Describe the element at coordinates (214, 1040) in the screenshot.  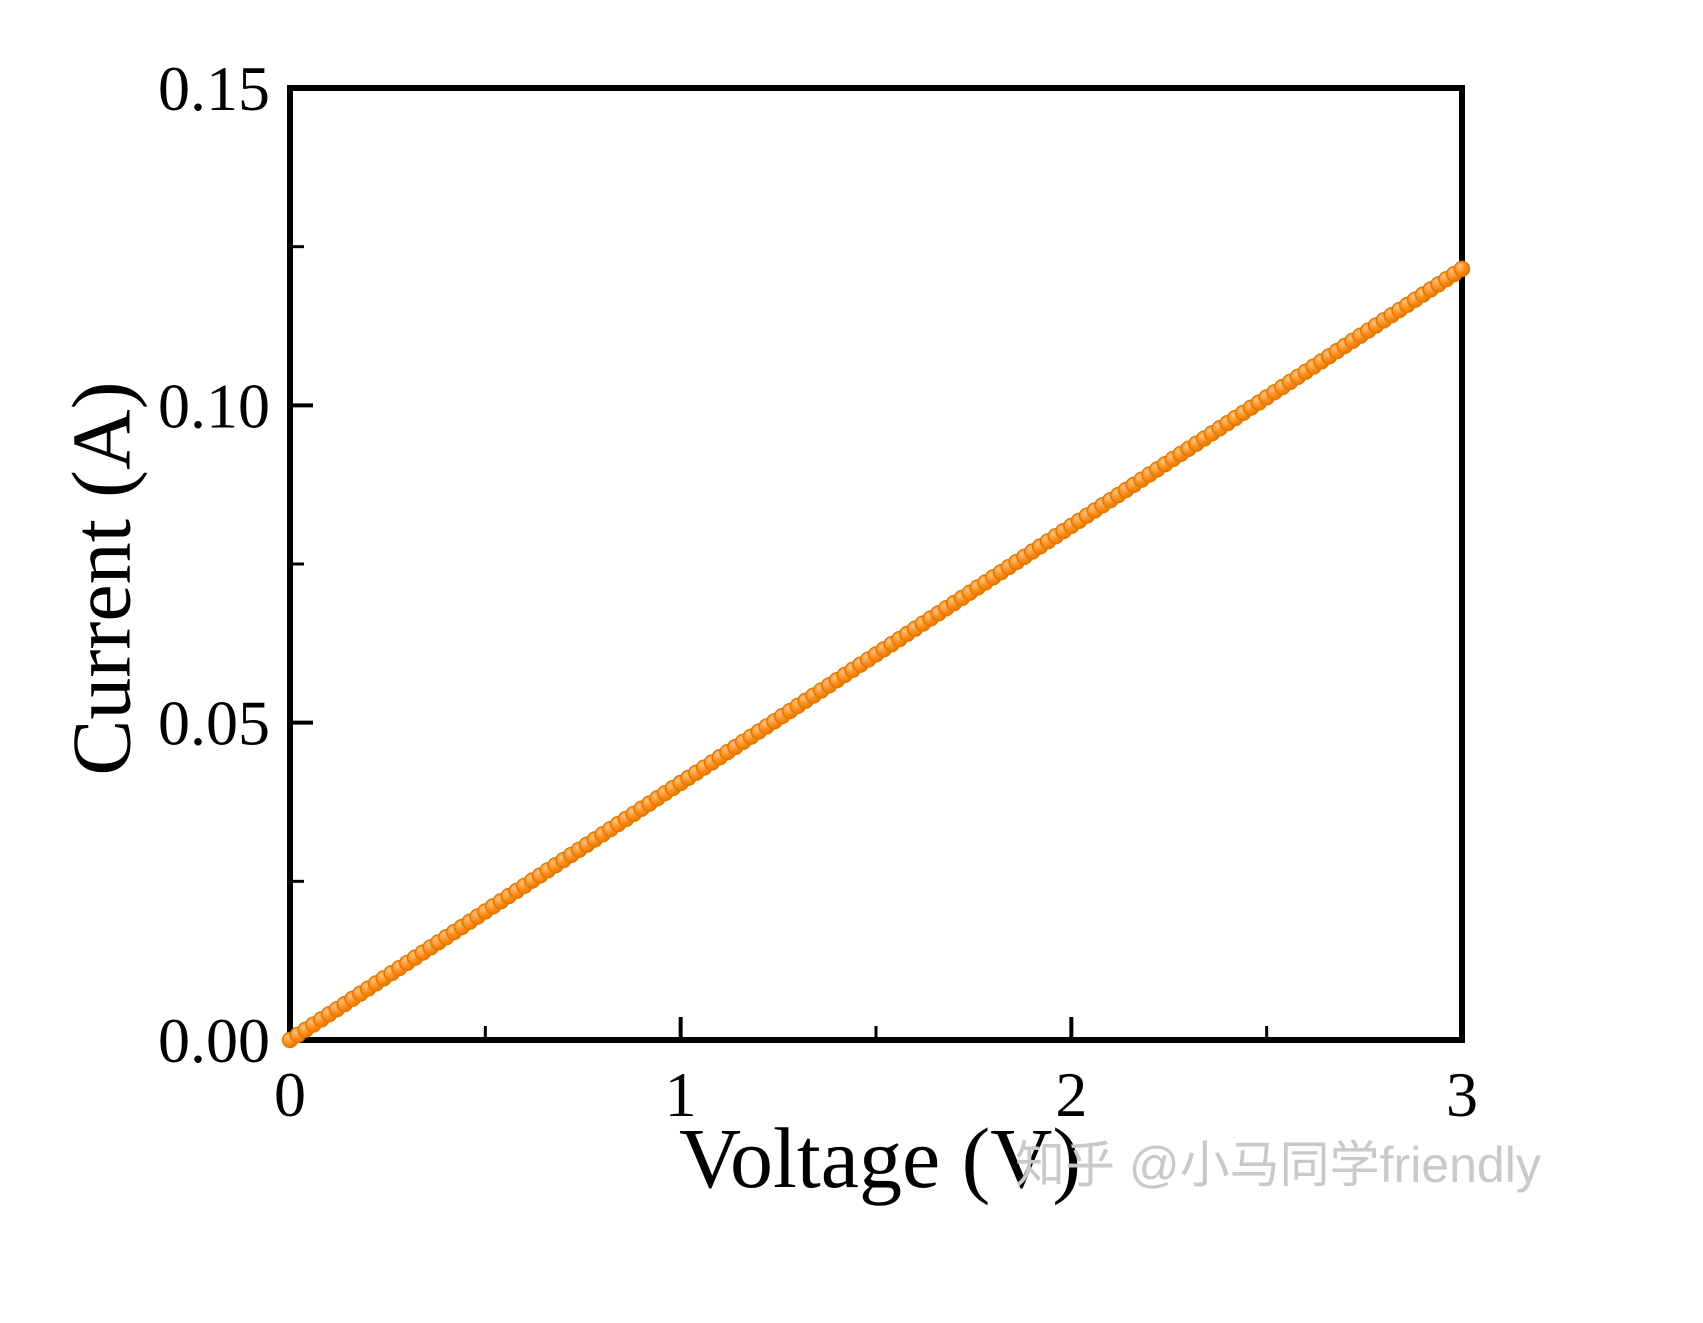
I see `svg-text: 0.00` at that location.